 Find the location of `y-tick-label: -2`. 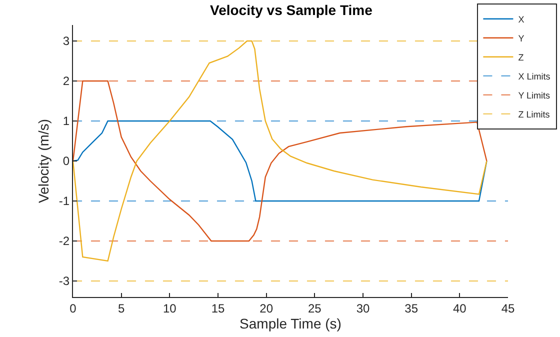

y-tick-label: -2 is located at coordinates (64, 241).